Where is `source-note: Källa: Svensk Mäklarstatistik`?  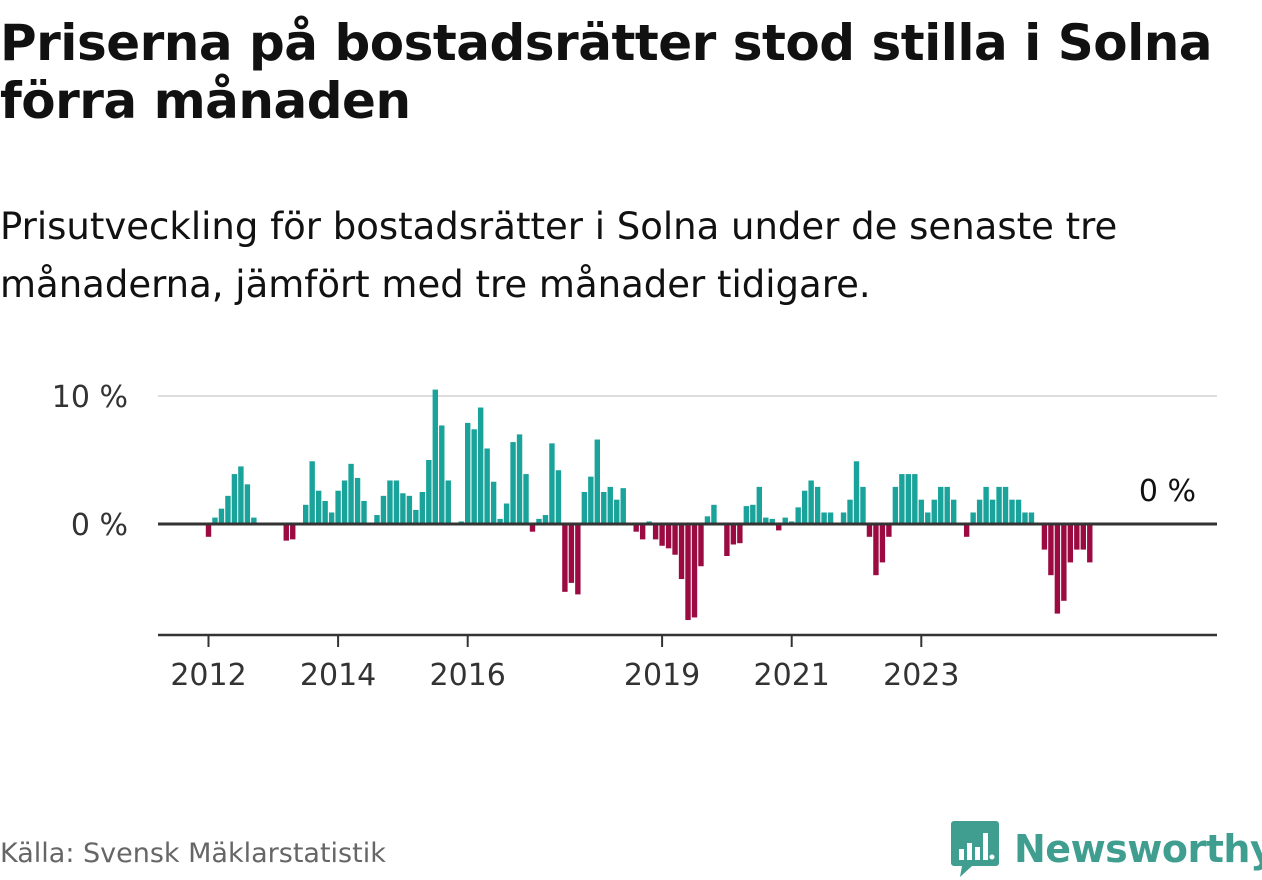
source-note: Källa: Svensk Mäklarstatistik is located at coordinates (193, 853).